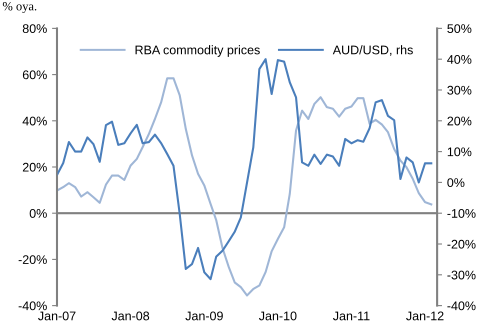  Describe the element at coordinates (277, 315) in the screenshot. I see `x-tick-label: Jan-10` at that location.